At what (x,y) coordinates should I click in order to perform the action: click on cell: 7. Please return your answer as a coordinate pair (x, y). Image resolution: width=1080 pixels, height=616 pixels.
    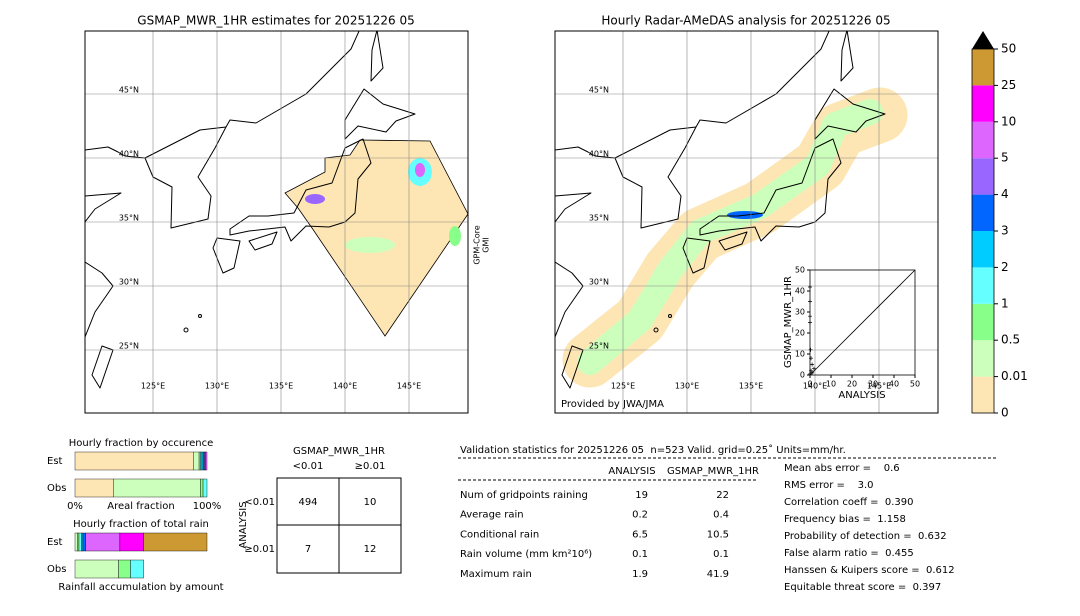
    Looking at the image, I should click on (308, 549).